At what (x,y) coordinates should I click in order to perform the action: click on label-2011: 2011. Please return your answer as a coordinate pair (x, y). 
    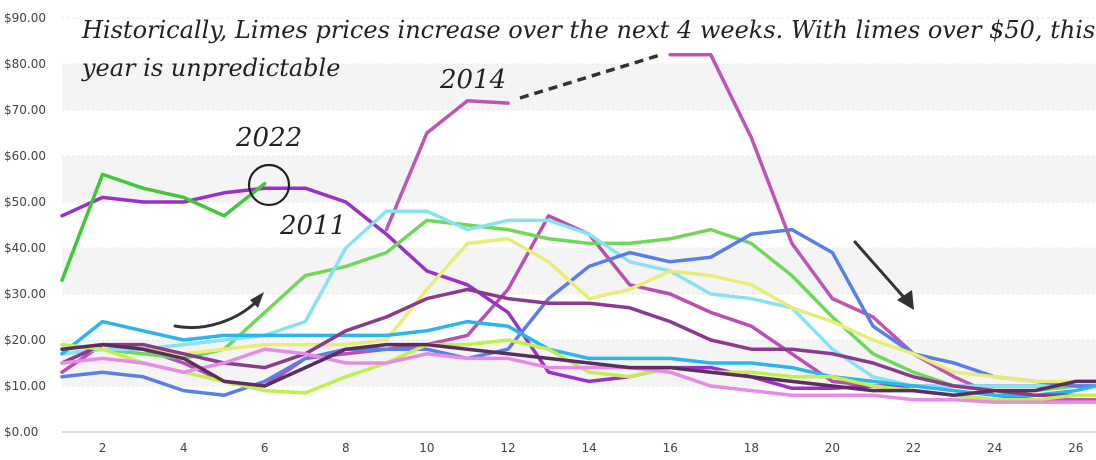
    Looking at the image, I should click on (312, 226).